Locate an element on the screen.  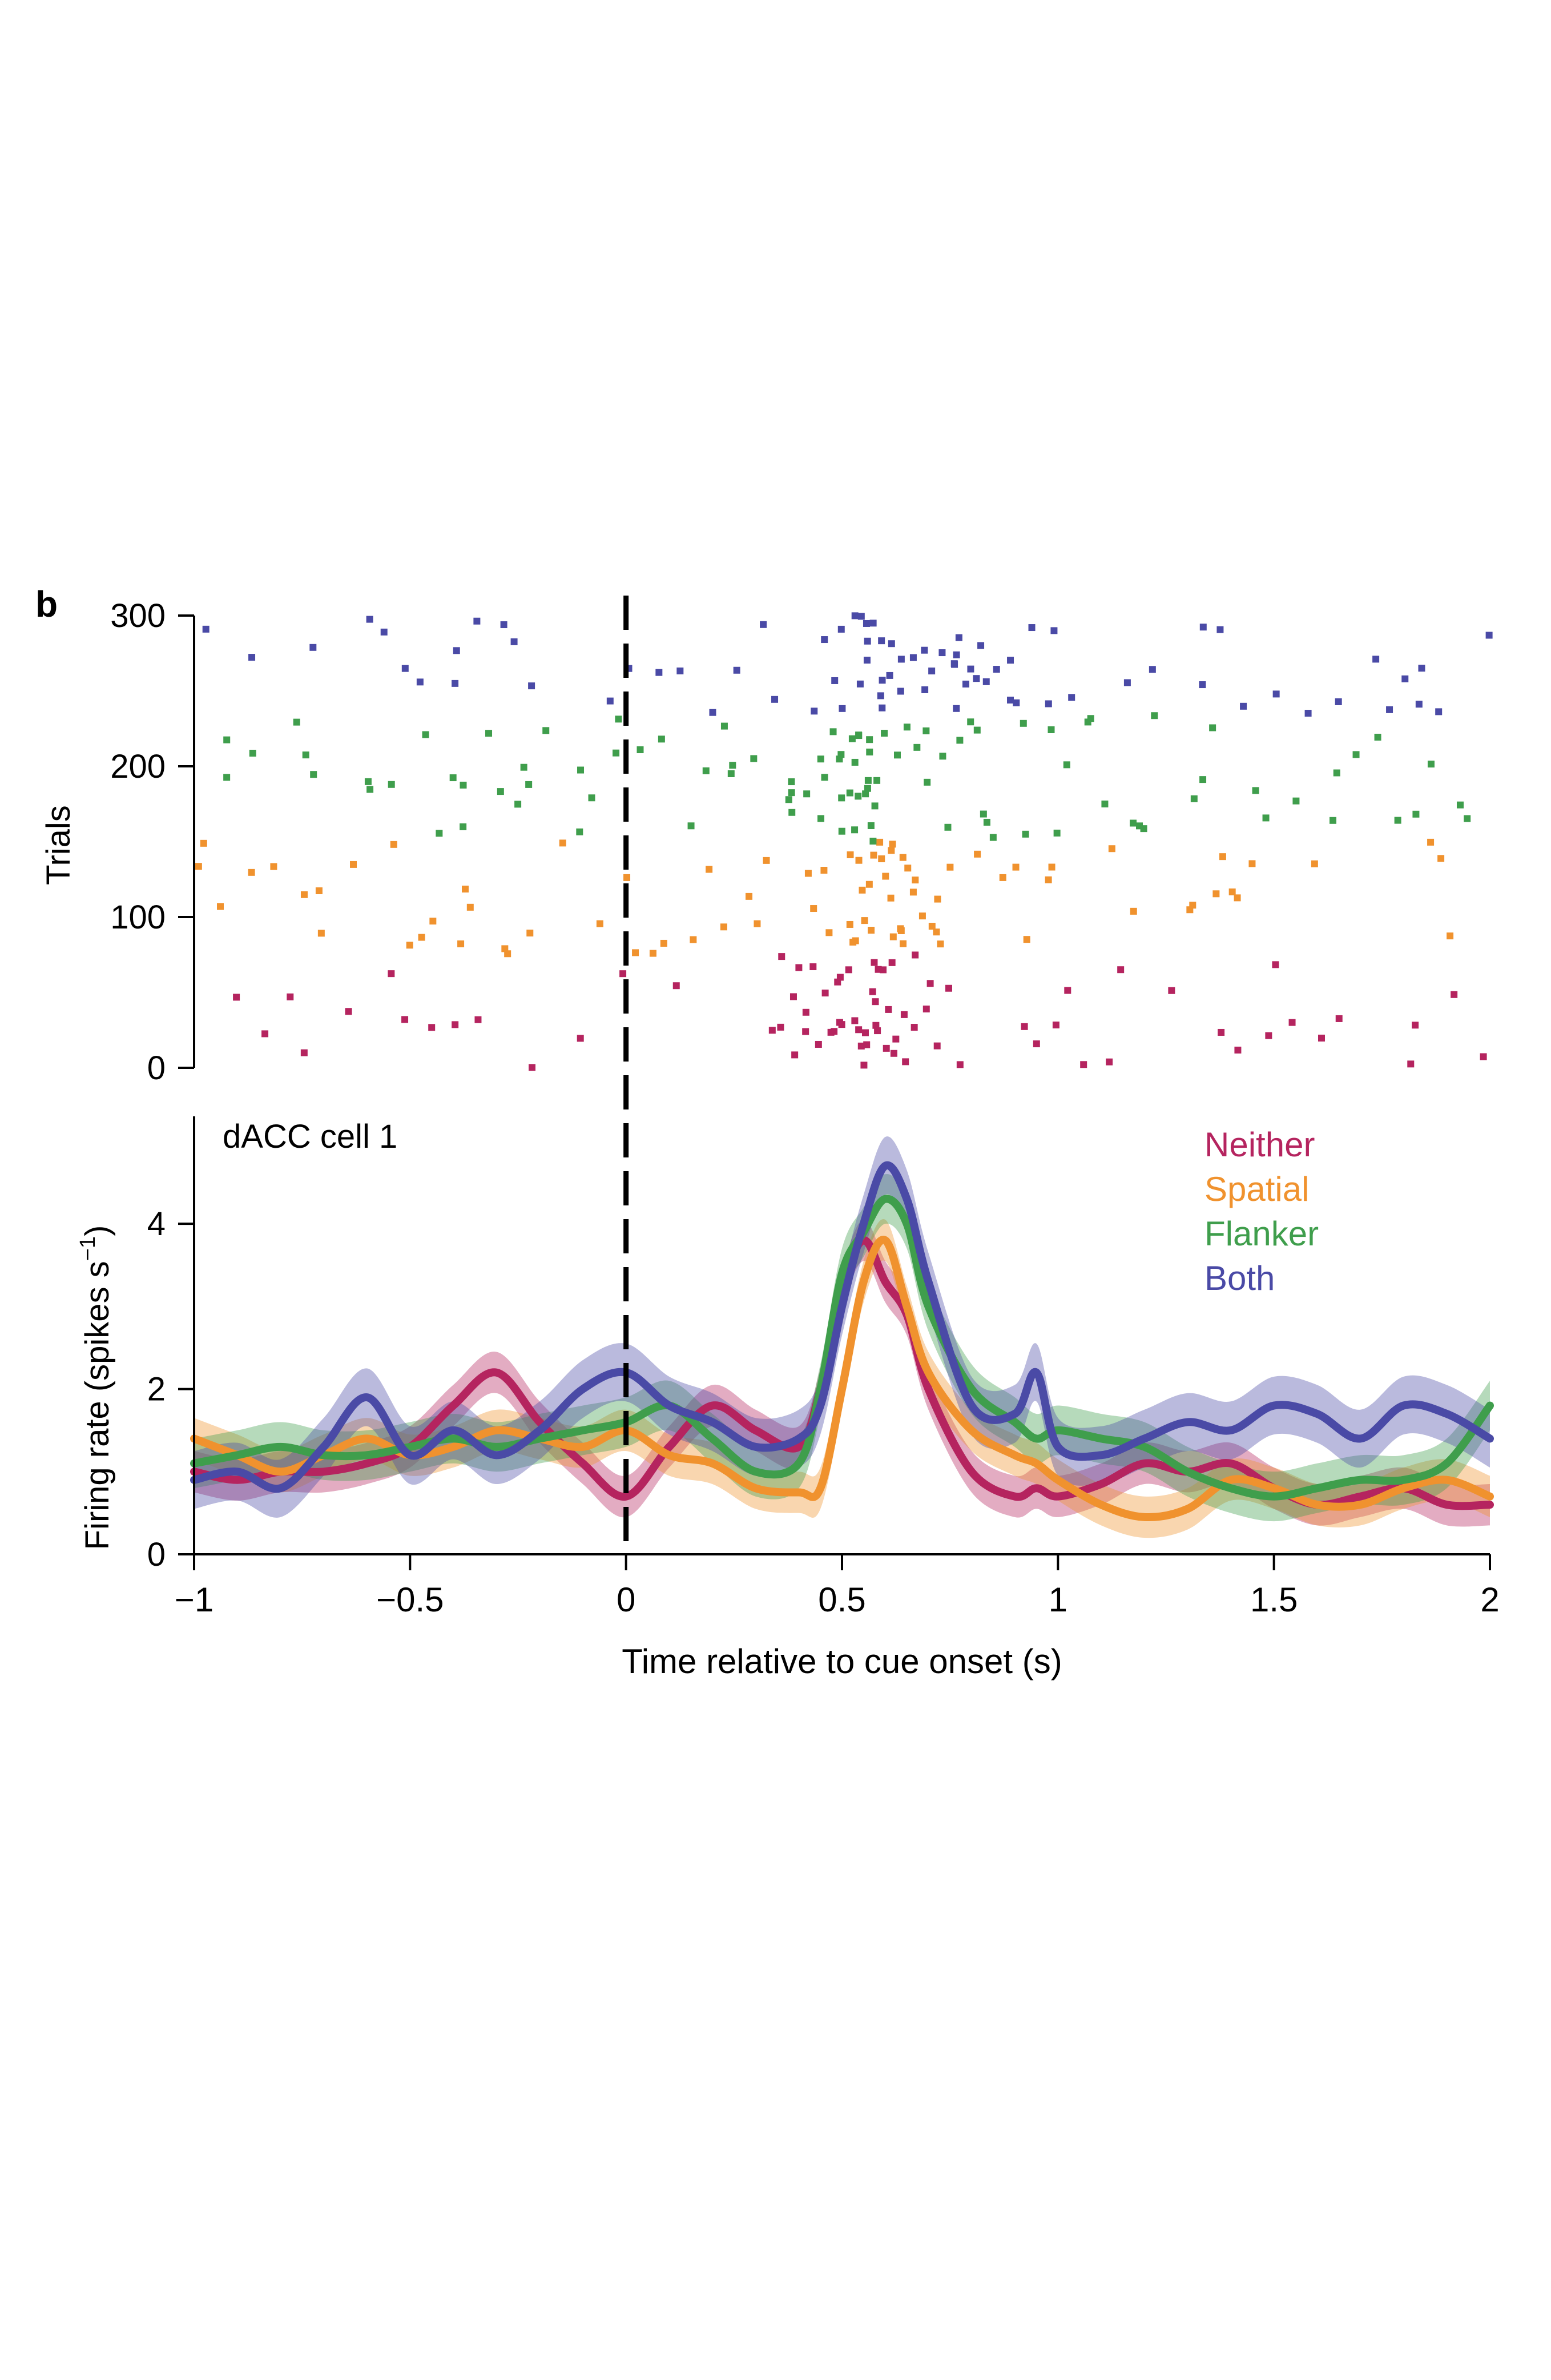
raster-group-flanker is located at coordinates (847, 778).